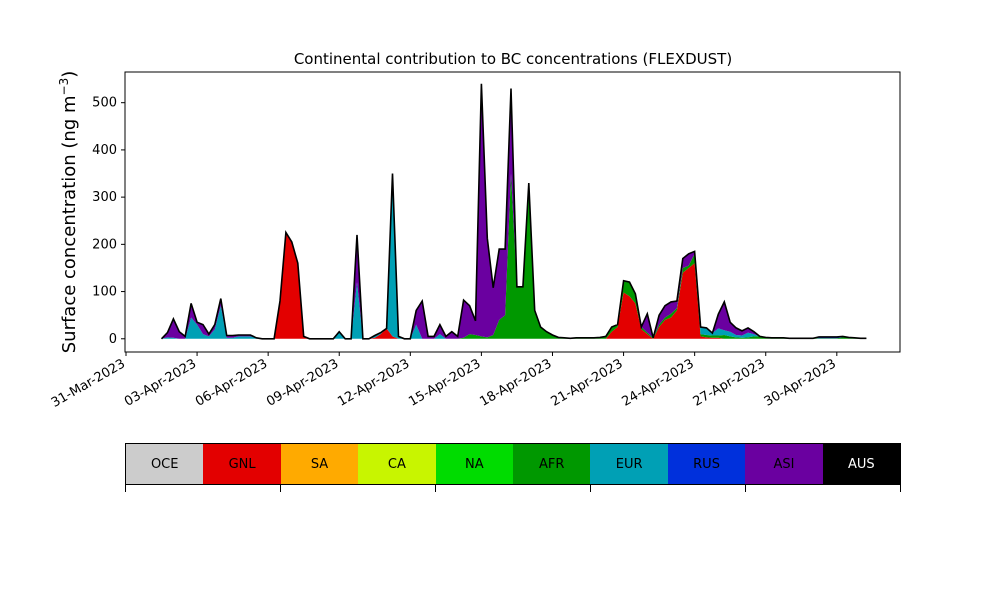 Image resolution: width=1000 pixels, height=600 pixels. I want to click on y-axis-label: Surface concentration (ng m−3), so click(68, 212).